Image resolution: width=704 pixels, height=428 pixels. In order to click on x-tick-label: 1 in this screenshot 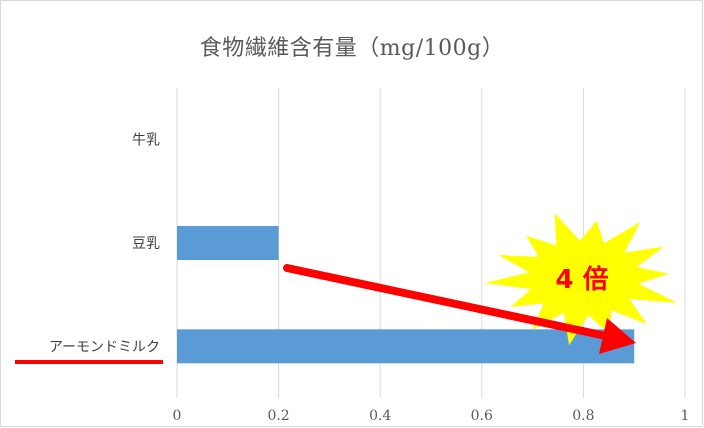, I will do `click(685, 416)`.